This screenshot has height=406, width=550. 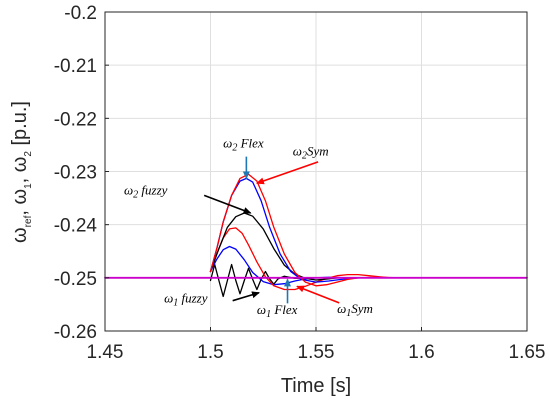 I want to click on y-tick-label: -0.23, so click(x=75, y=173).